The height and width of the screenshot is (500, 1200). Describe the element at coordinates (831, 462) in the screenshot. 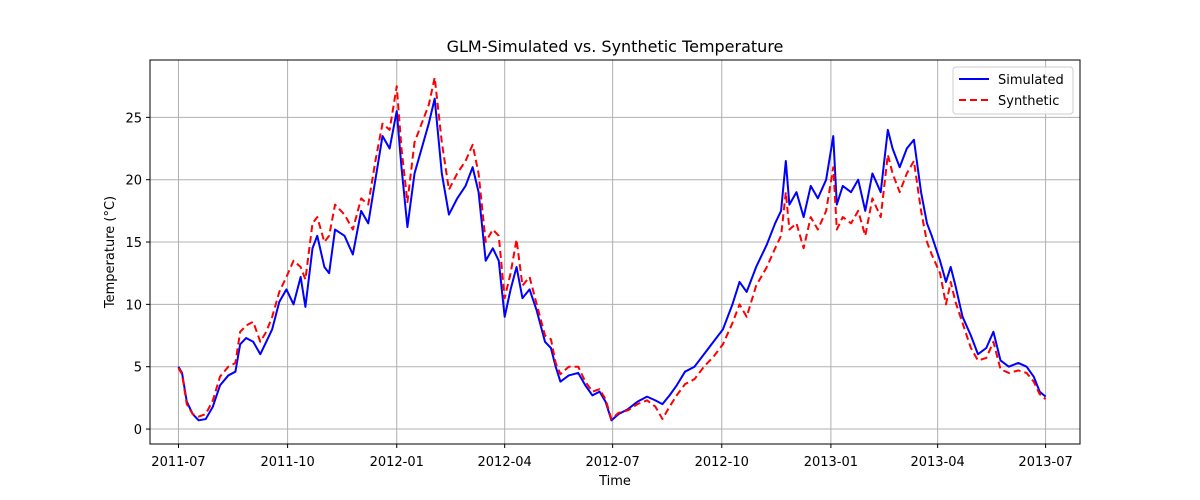

I see `x-tick-label: 2013-01` at that location.